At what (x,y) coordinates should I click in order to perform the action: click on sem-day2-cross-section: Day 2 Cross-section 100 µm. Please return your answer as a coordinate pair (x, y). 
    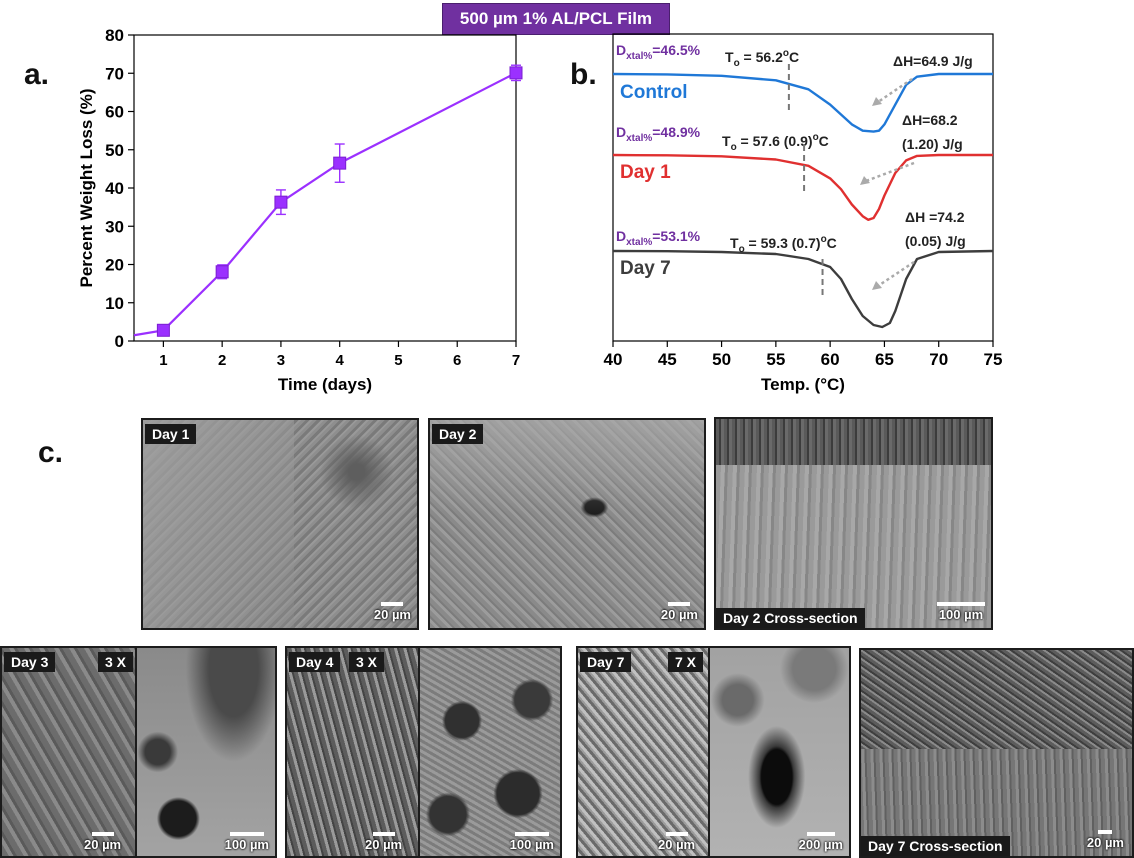
    Looking at the image, I should click on (853, 523).